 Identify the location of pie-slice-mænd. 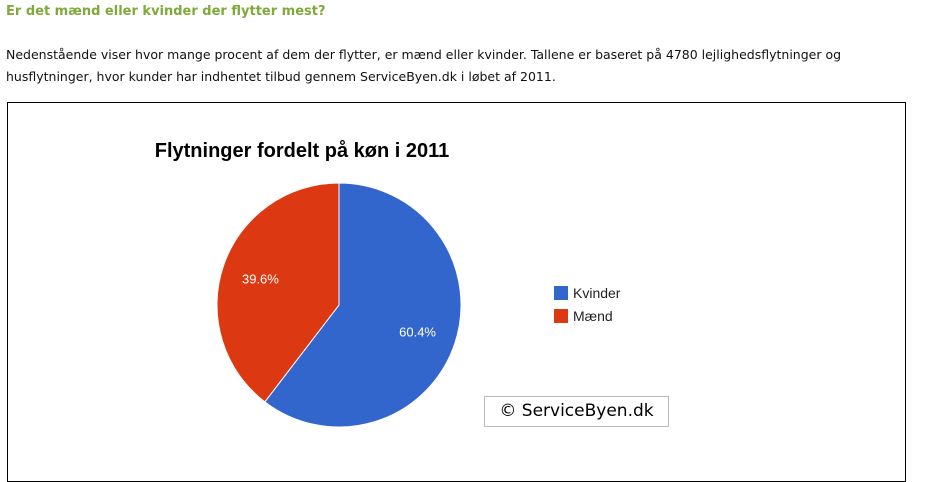
(278, 292).